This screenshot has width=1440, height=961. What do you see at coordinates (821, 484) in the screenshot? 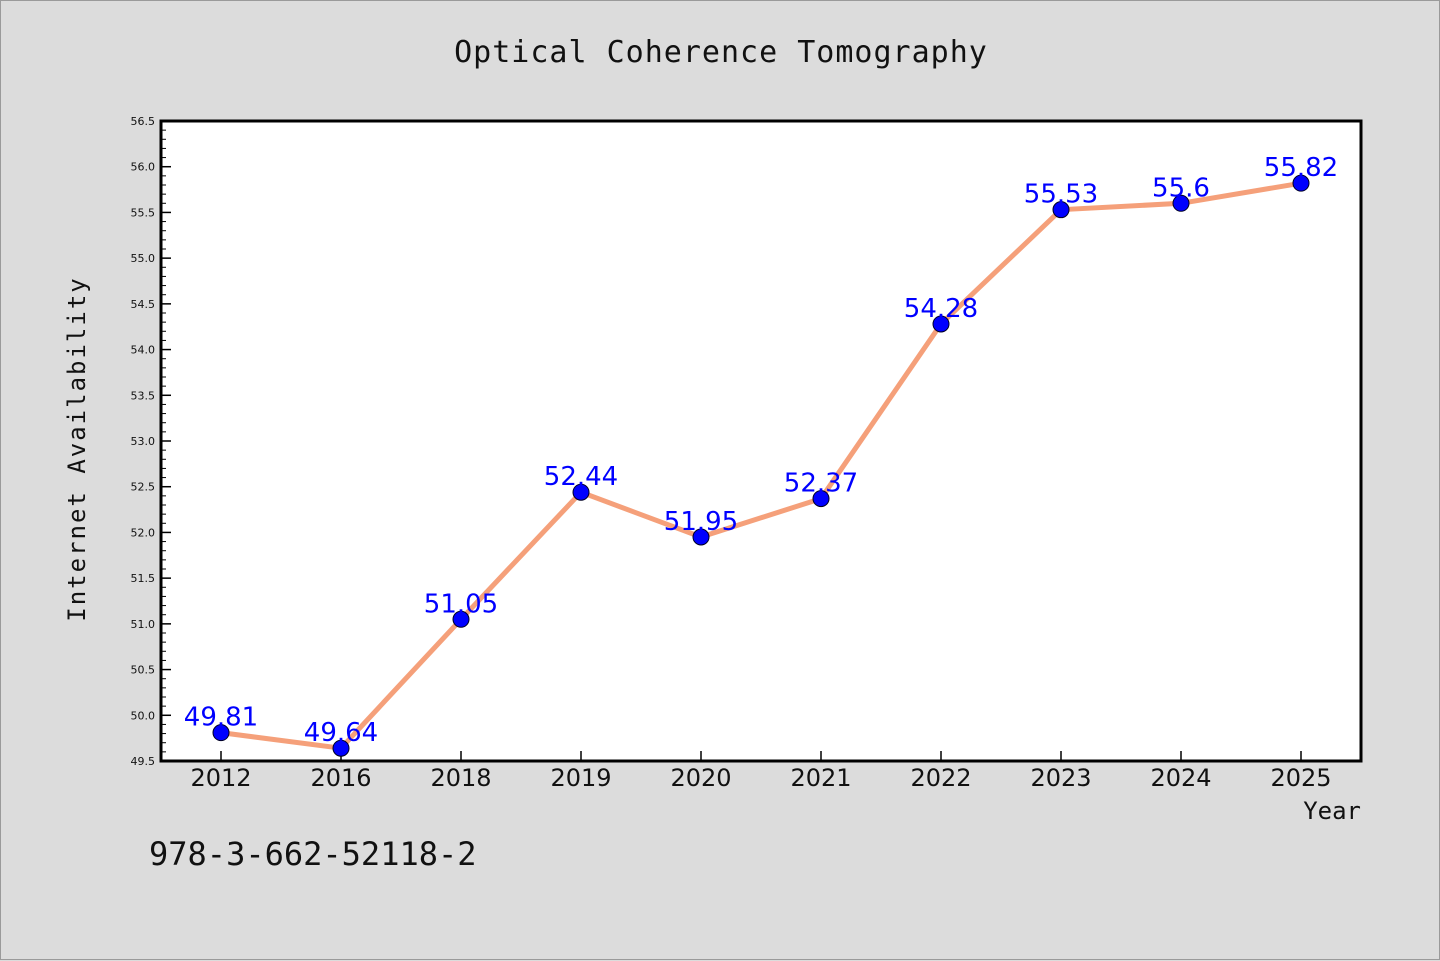
I see `data-label: 52.37` at bounding box center [821, 484].